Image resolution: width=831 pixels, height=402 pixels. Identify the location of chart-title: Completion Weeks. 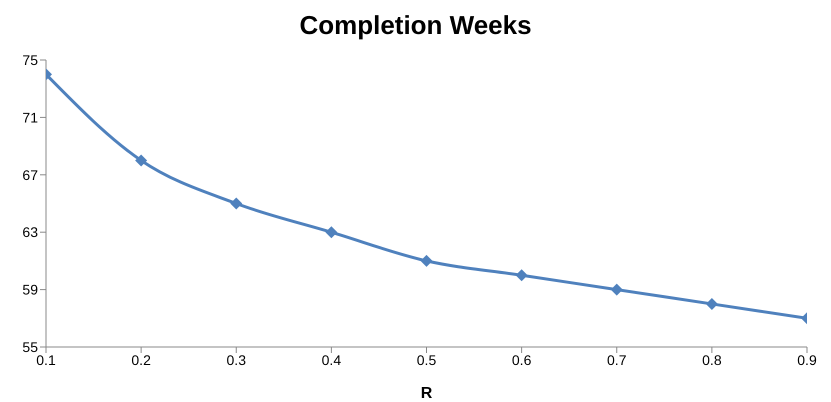
(415, 25).